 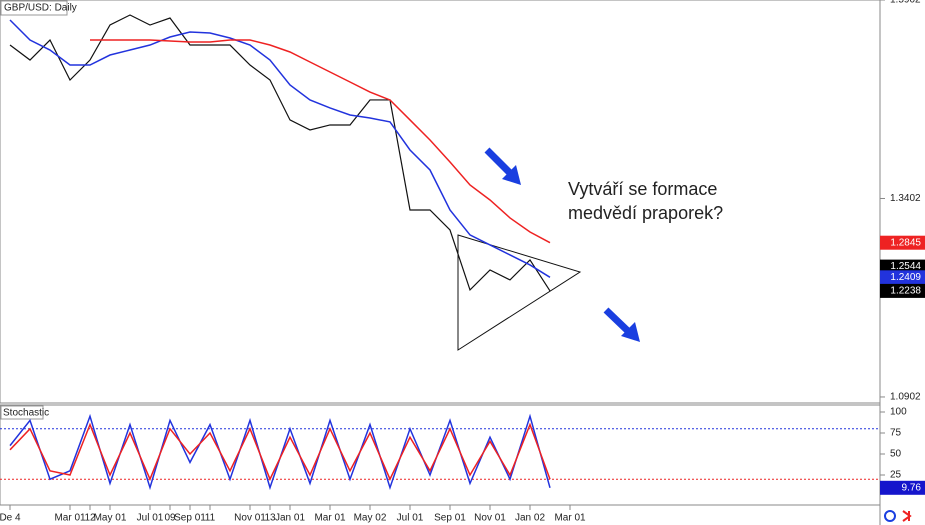 I want to click on price-label: 1.2238, so click(x=905, y=291).